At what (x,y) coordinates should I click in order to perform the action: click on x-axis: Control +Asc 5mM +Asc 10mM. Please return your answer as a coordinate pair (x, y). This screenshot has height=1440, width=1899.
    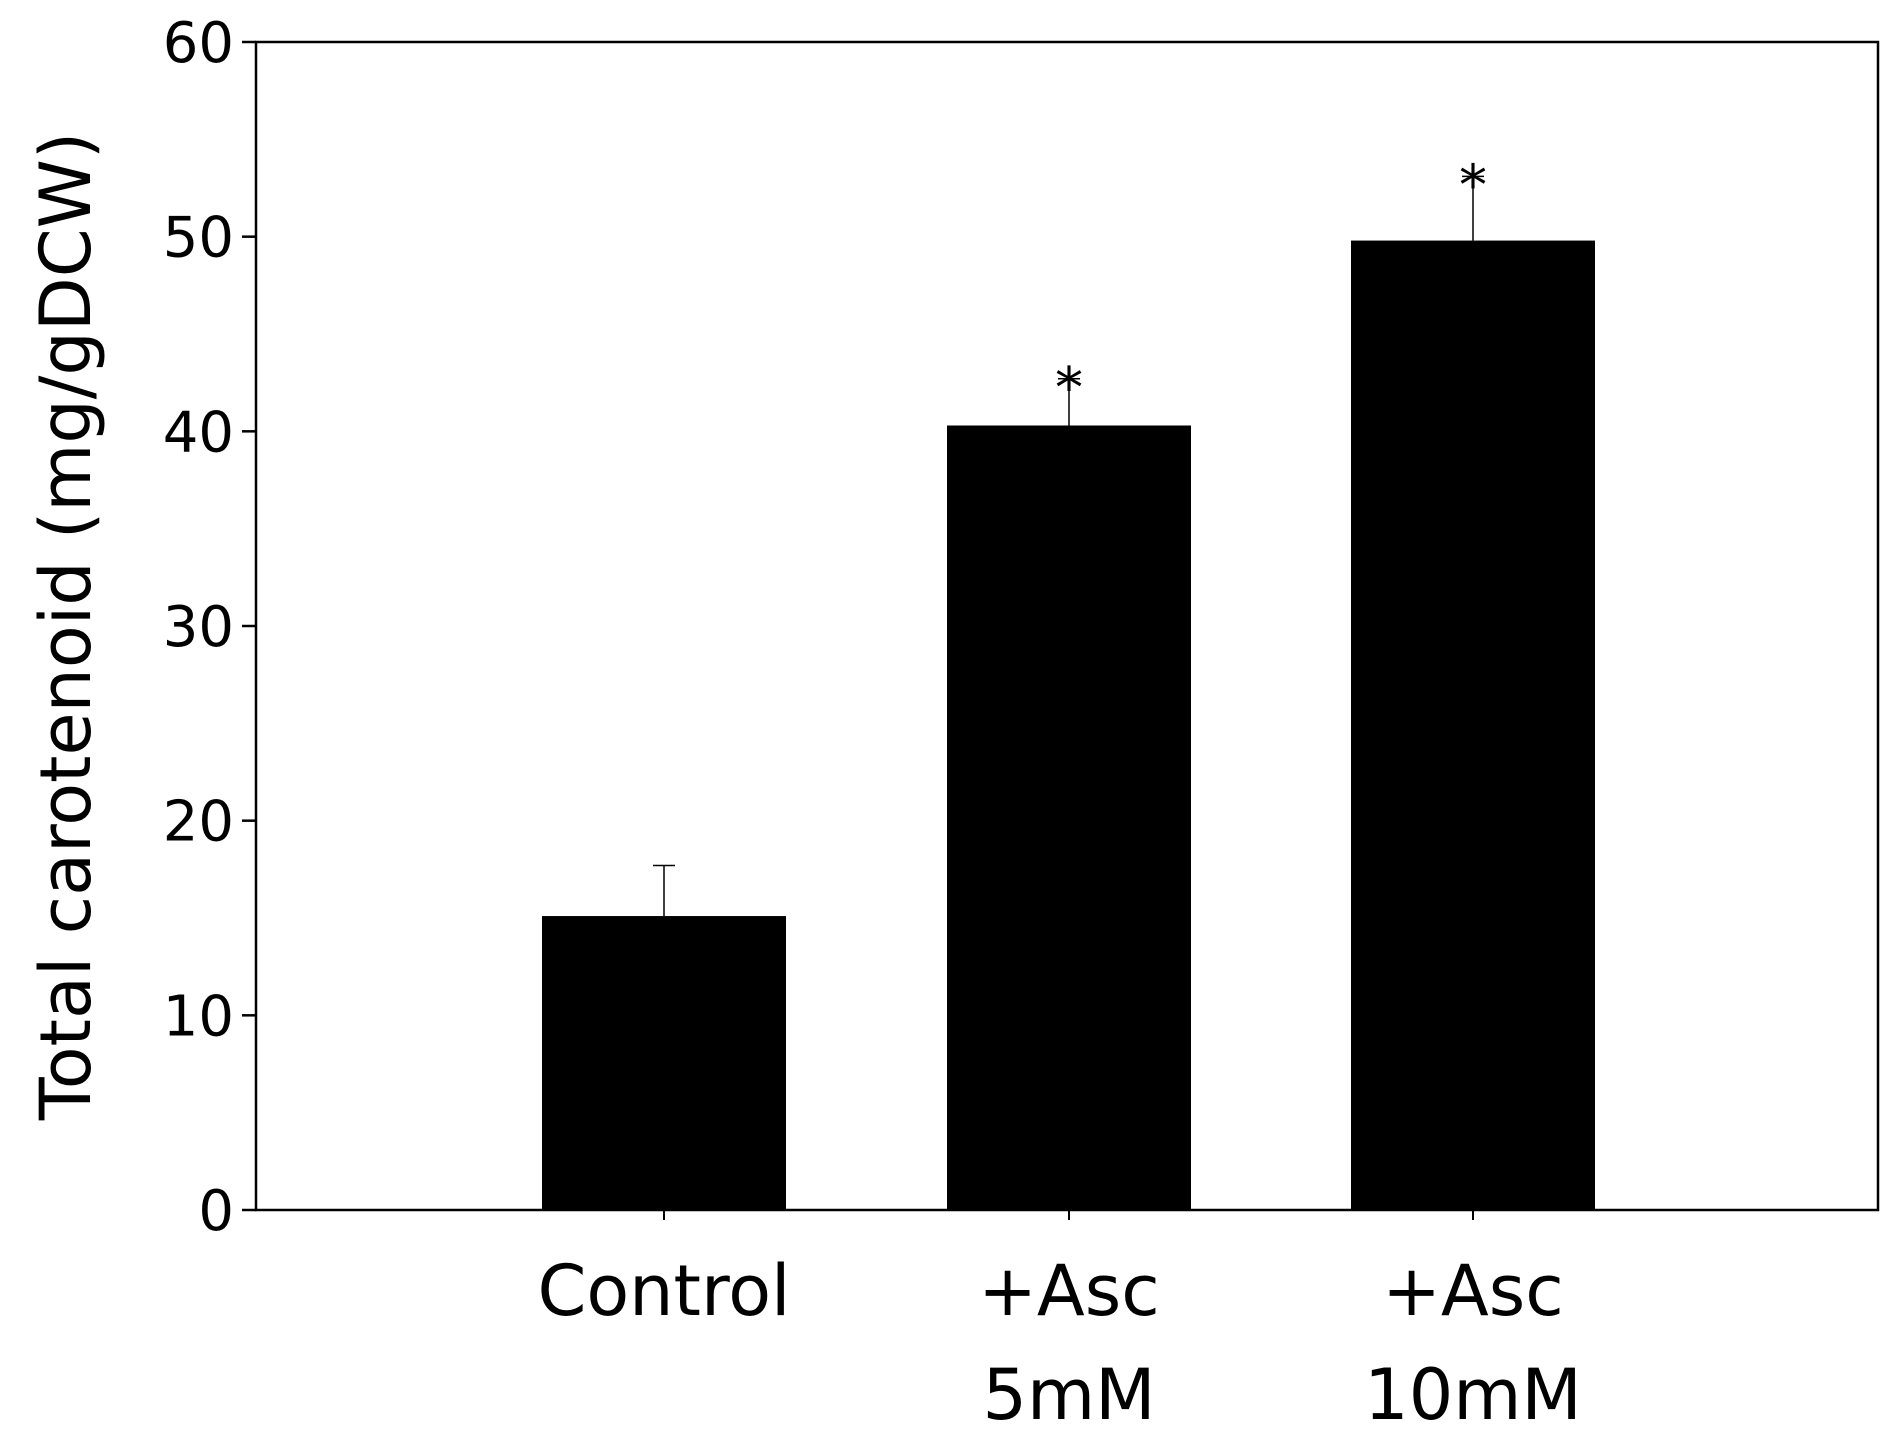
    Looking at the image, I should click on (1059, 1323).